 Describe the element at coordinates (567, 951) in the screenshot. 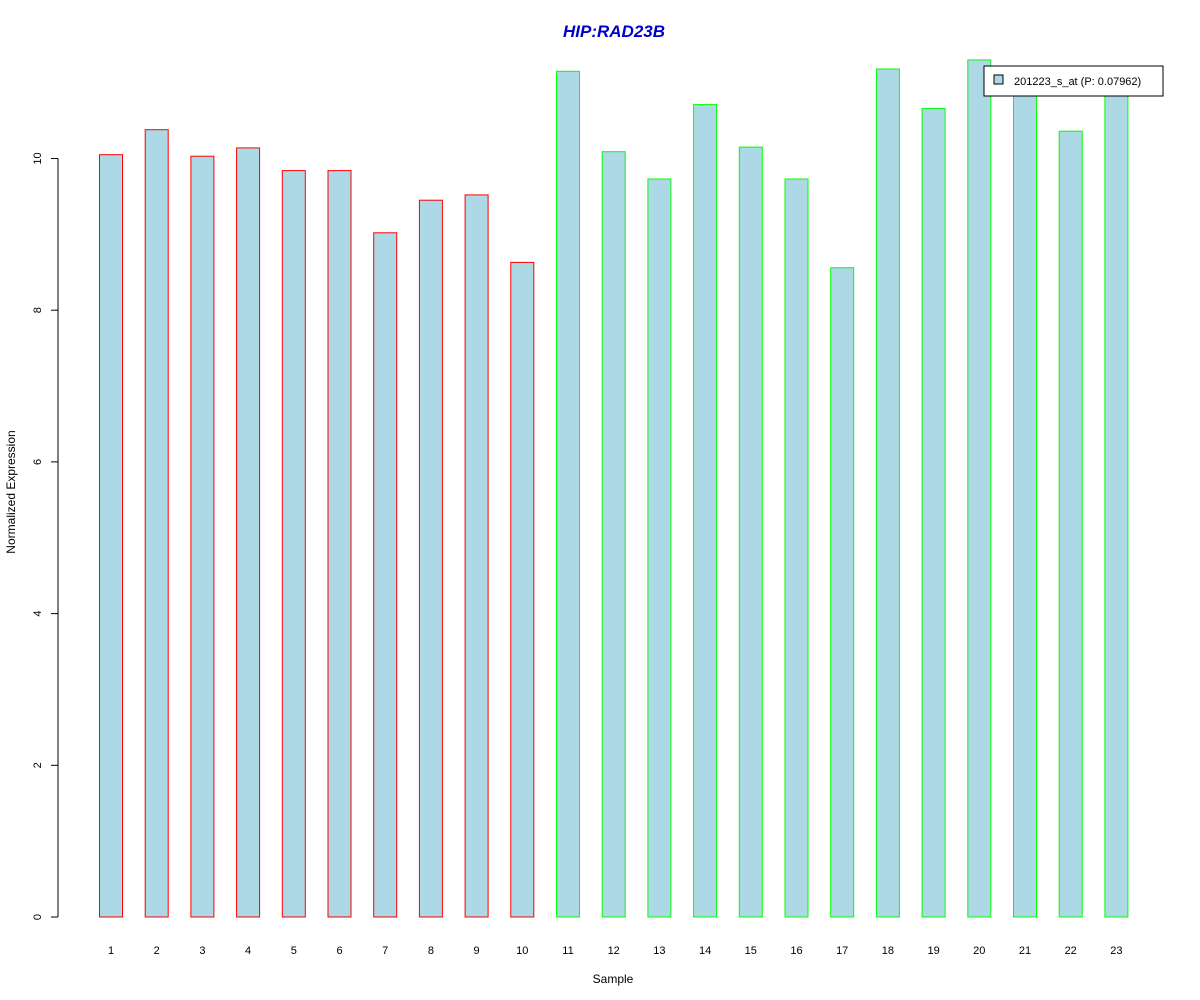

I see `x-tick-label: 11` at that location.